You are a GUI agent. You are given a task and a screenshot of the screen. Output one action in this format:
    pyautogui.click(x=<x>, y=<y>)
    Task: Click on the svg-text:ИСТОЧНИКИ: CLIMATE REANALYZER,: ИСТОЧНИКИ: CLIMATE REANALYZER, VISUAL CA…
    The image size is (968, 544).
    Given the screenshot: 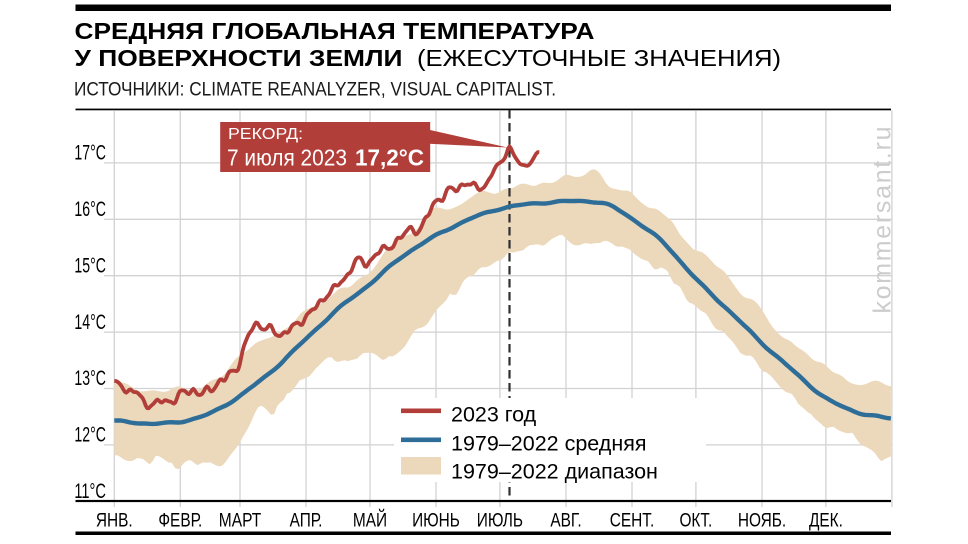 What is the action you would take?
    pyautogui.click(x=315, y=90)
    